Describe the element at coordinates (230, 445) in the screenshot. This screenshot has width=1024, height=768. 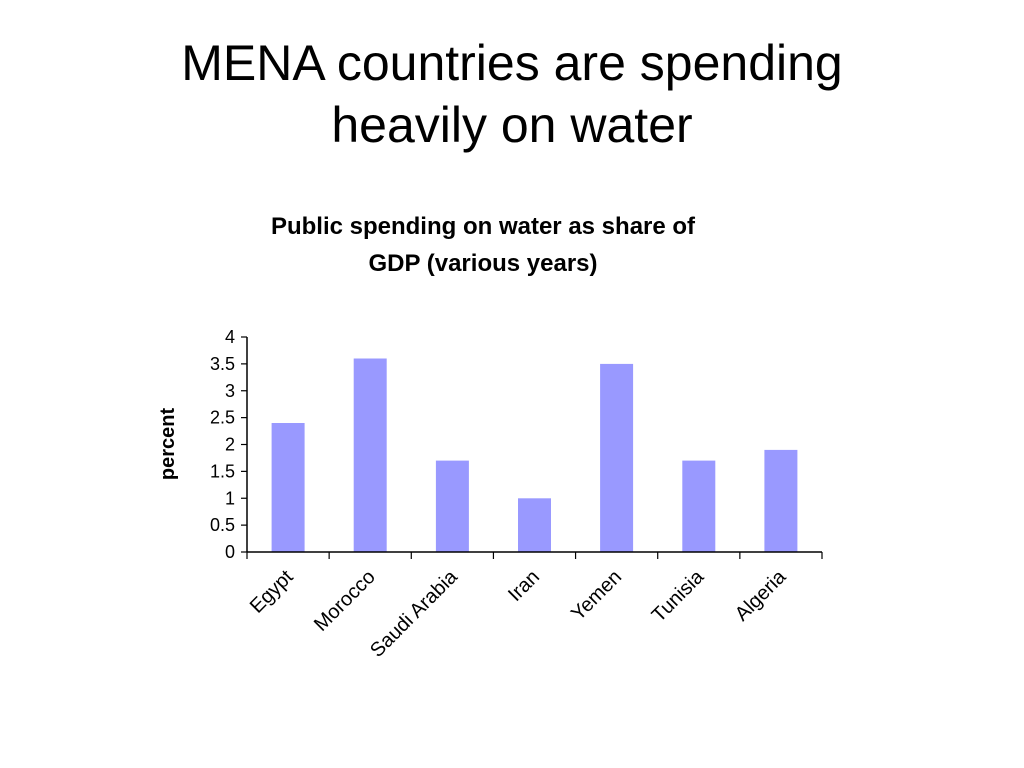
I see `y-tick-label: 2` at that location.